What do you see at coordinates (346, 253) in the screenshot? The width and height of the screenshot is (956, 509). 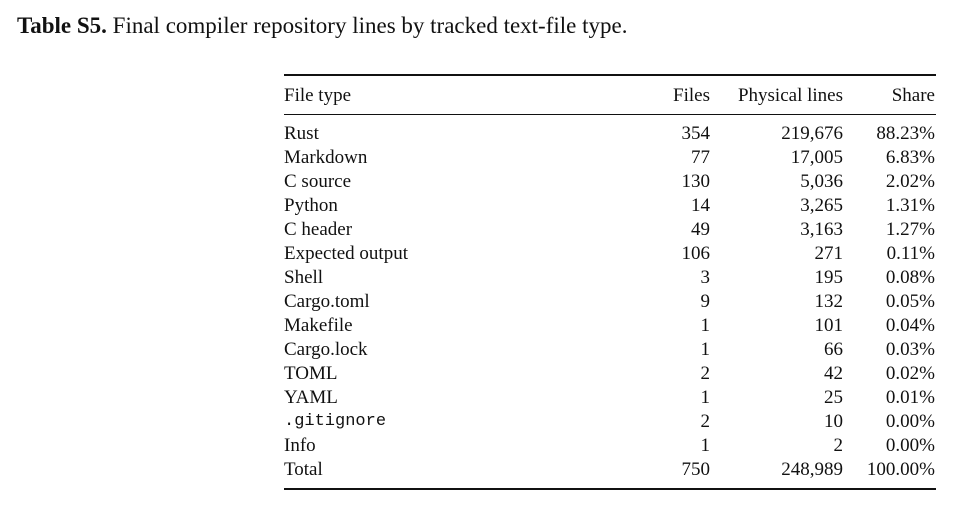 I see `row-label: Expected output` at bounding box center [346, 253].